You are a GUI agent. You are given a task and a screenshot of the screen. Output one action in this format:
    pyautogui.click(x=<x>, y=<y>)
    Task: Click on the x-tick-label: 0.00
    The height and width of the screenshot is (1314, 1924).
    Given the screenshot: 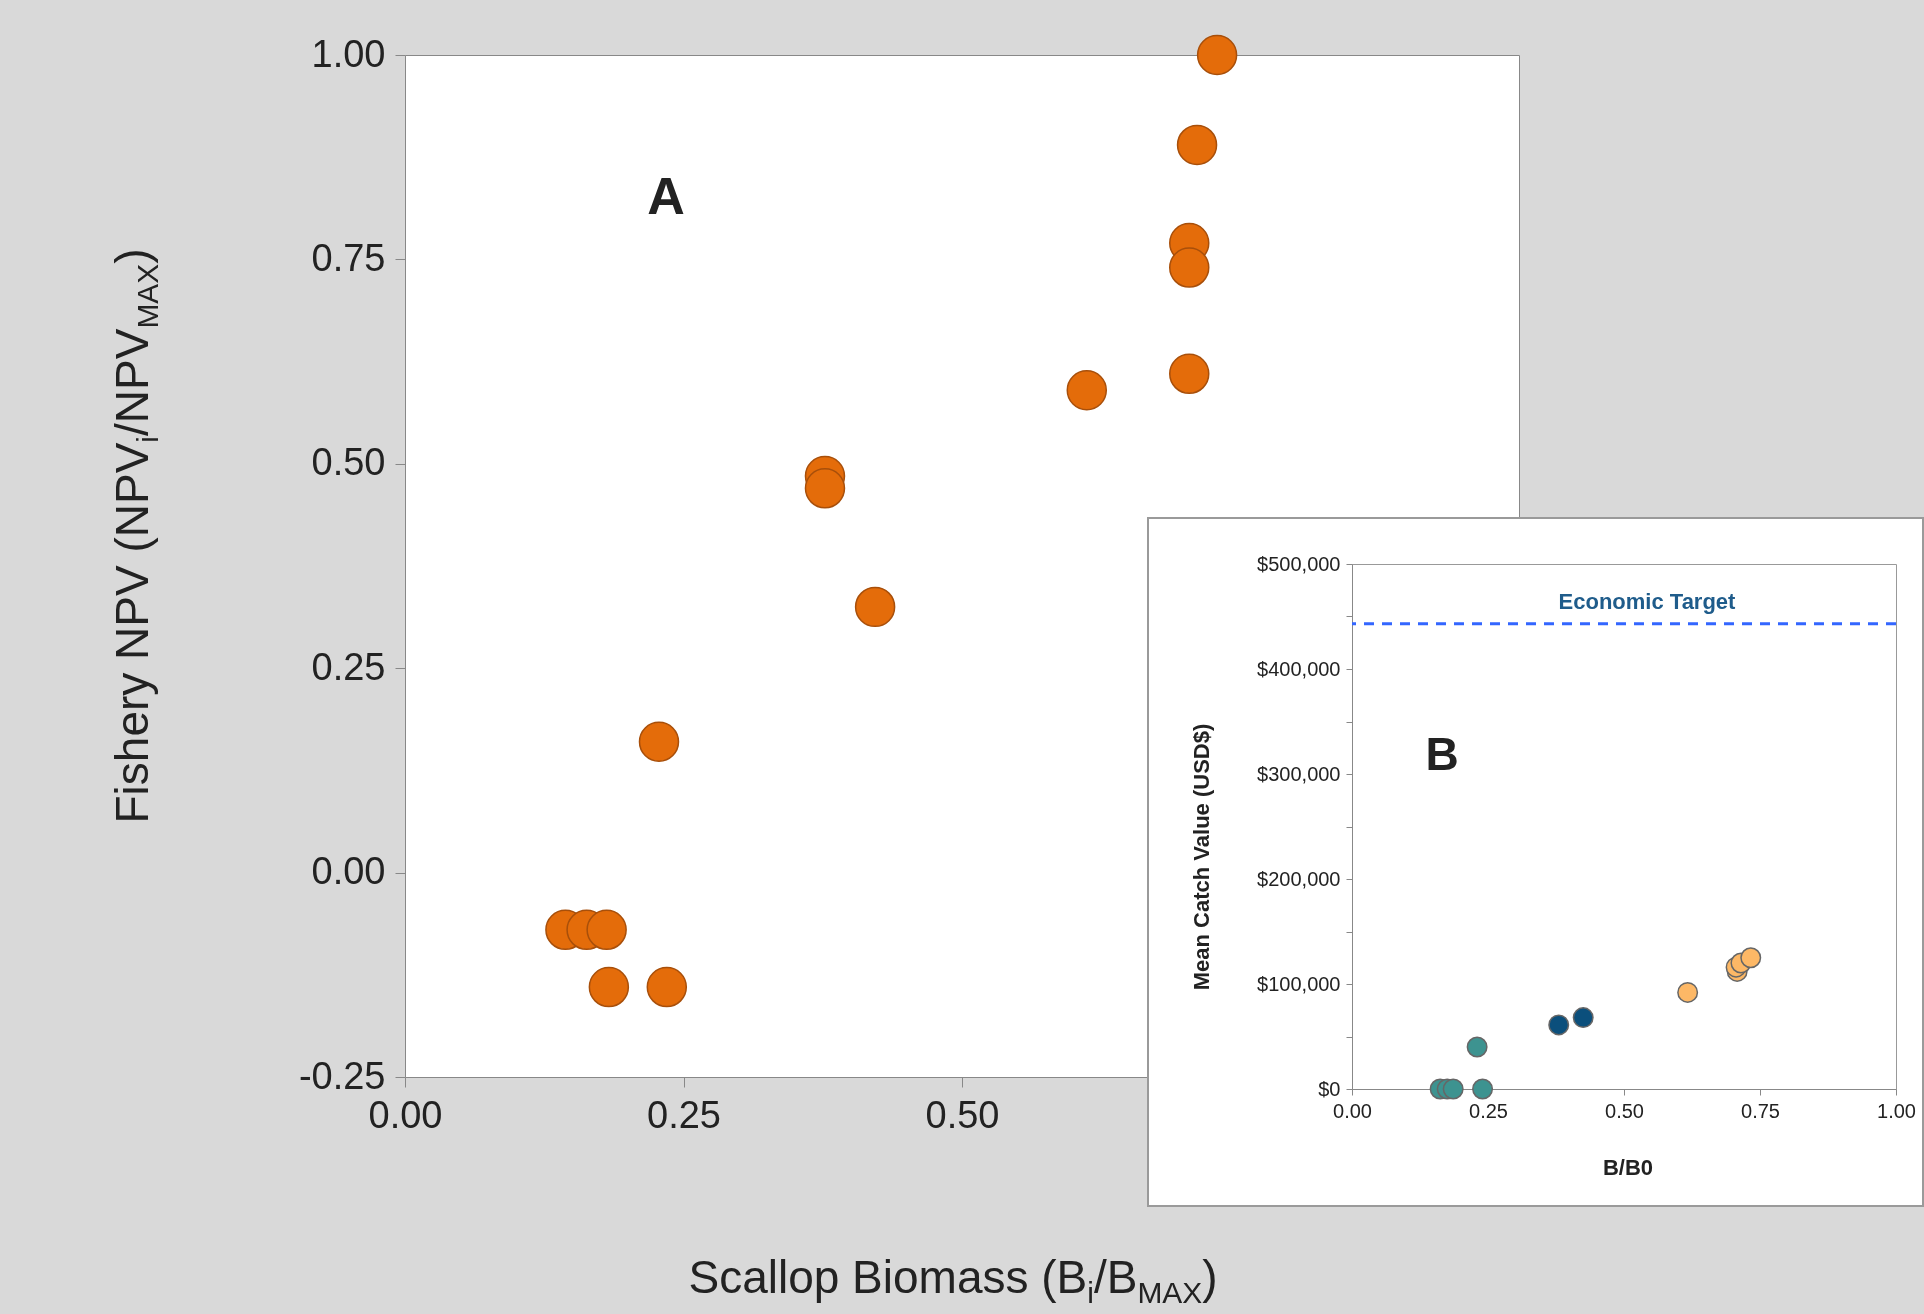 What is the action you would take?
    pyautogui.click(x=1352, y=1110)
    